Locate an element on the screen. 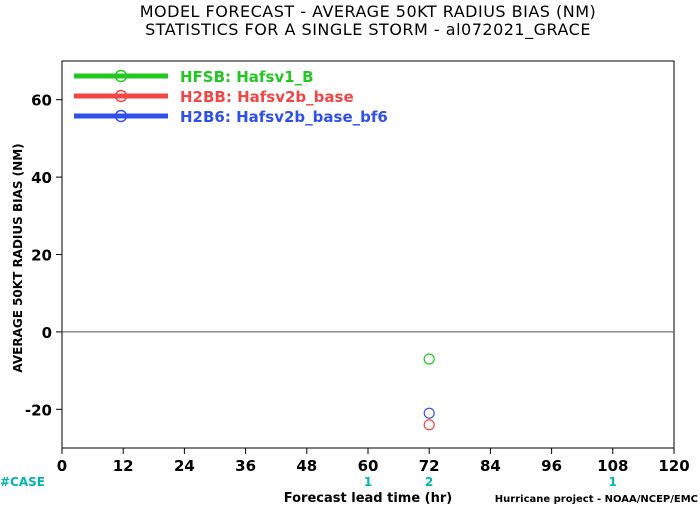 The height and width of the screenshot is (506, 700). legend-label: H2BB: Hafsv2b_base is located at coordinates (267, 97).